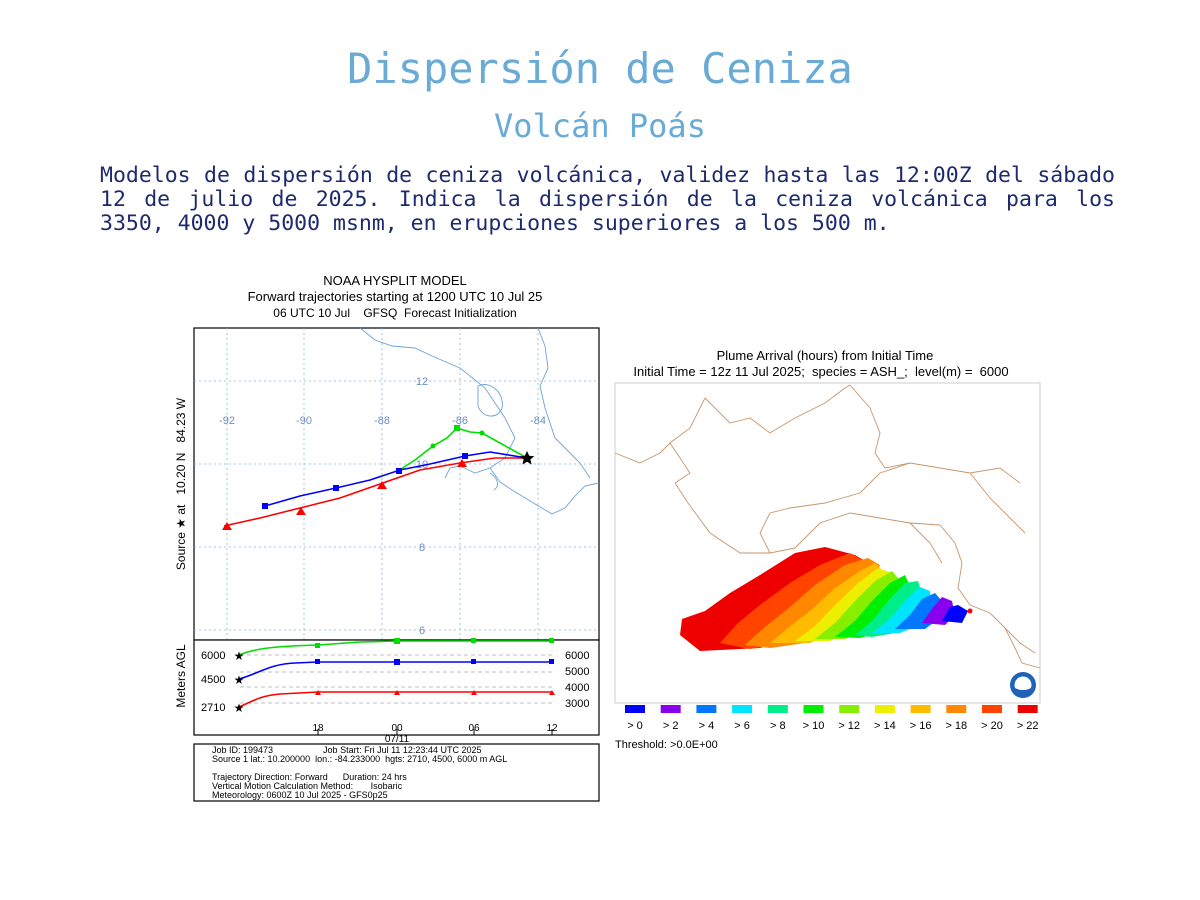 This screenshot has width=1200, height=900. What do you see at coordinates (1023, 685) in the screenshot?
I see `noaa-logo` at bounding box center [1023, 685].